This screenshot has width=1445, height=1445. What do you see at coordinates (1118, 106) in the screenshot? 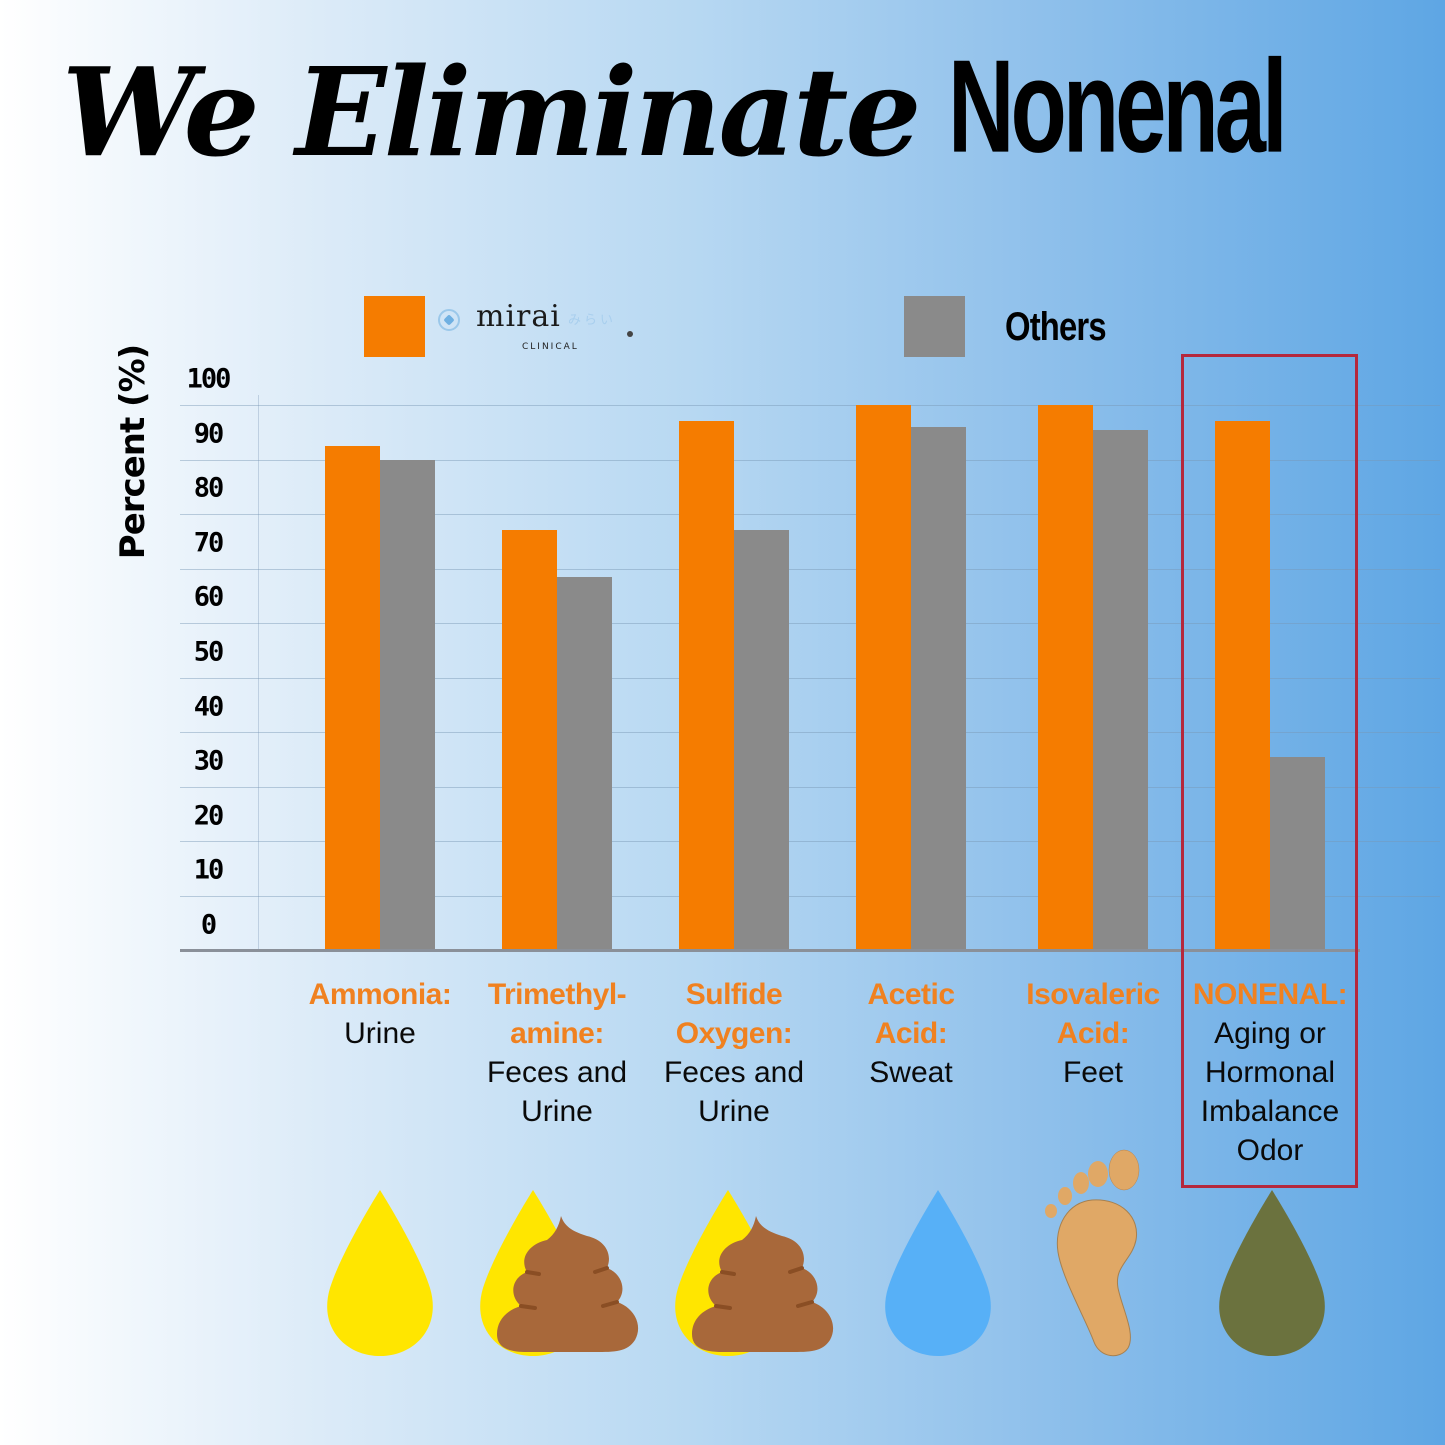
I see `title-bold-part: Nonenal` at bounding box center [1118, 106].